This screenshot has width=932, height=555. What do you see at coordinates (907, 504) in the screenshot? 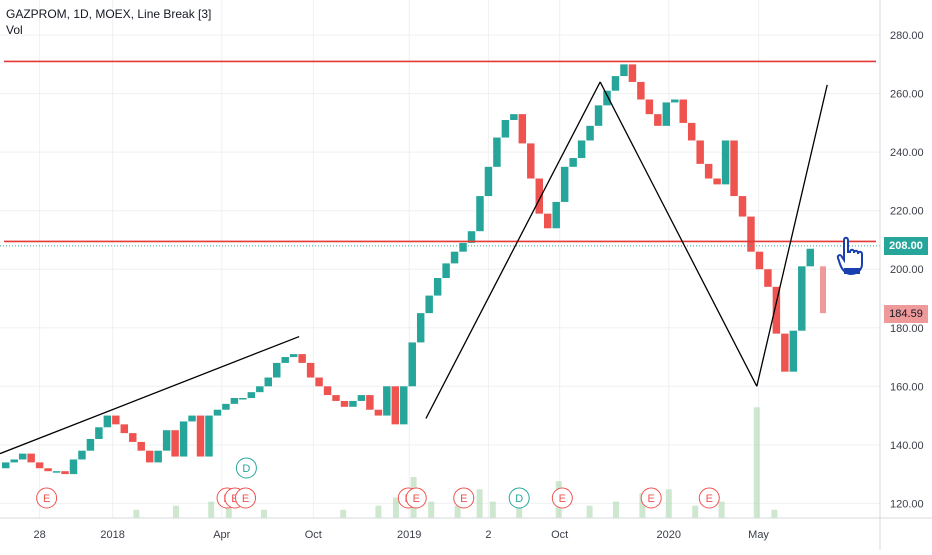
I see `y-tick-label: 120.00` at bounding box center [907, 504].